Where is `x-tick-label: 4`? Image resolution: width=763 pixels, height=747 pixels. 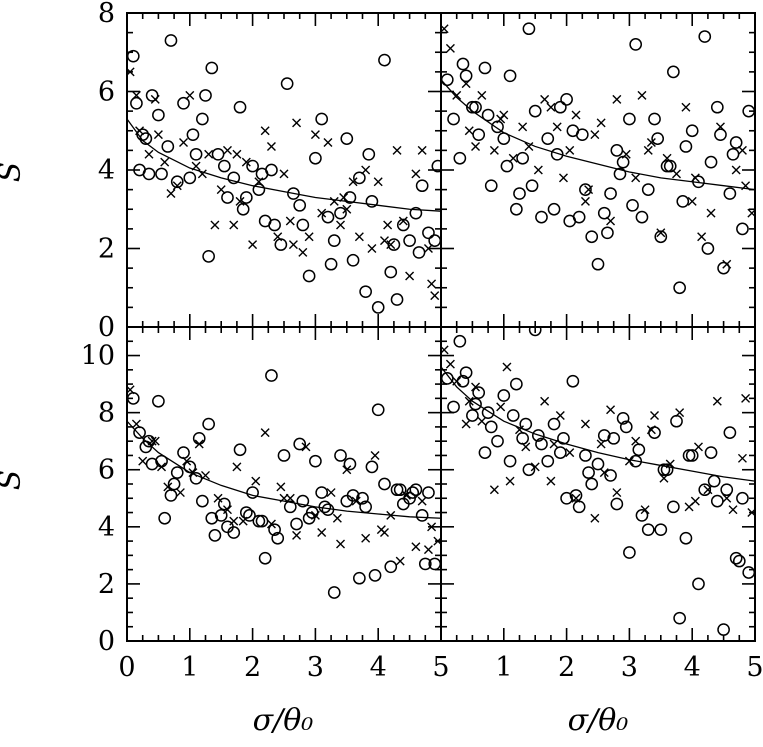
x-tick-label: 4 is located at coordinates (378, 667).